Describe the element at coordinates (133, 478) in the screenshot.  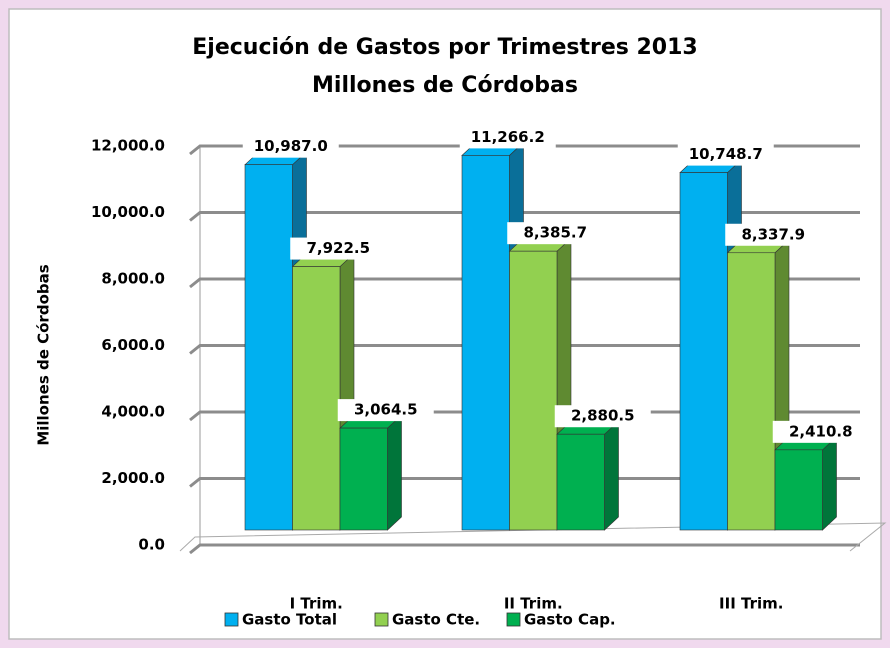
I see `y-tick-label: 2,000.0` at that location.